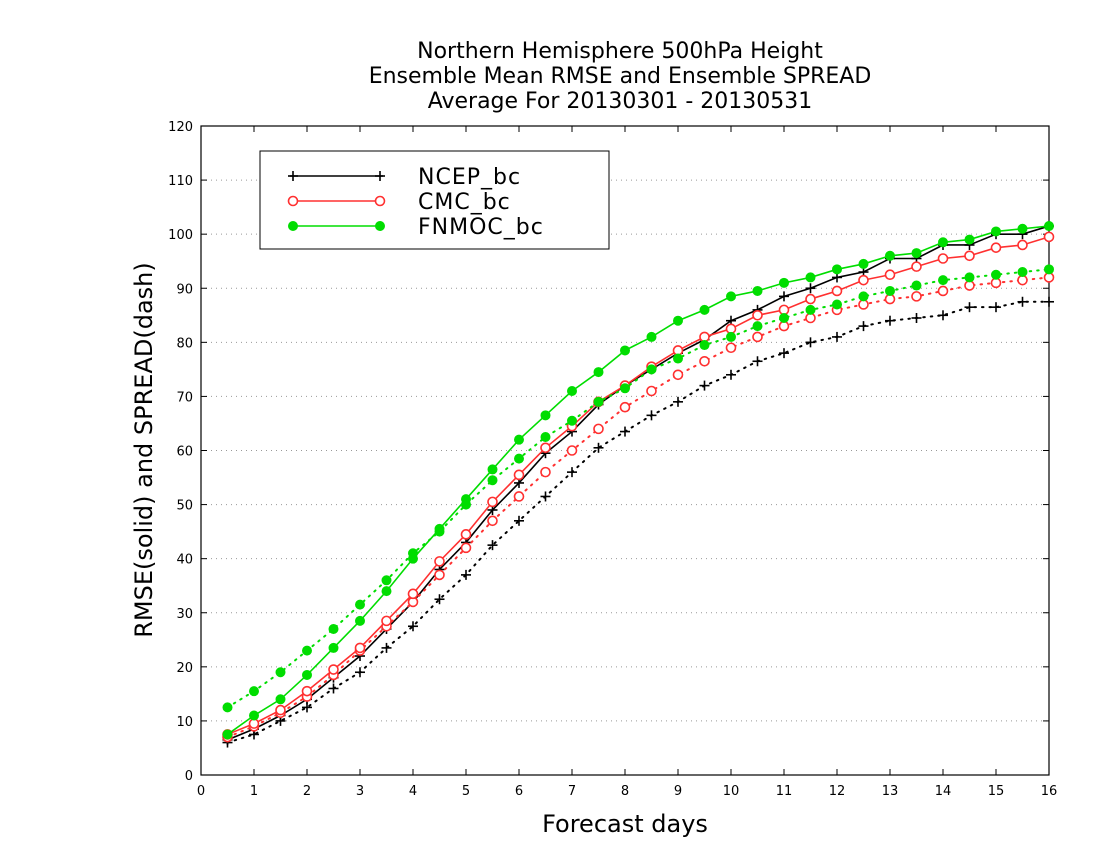 Image resolution: width=1100 pixels, height=850 pixels. I want to click on x-axis-label: Forecast days, so click(625, 824).